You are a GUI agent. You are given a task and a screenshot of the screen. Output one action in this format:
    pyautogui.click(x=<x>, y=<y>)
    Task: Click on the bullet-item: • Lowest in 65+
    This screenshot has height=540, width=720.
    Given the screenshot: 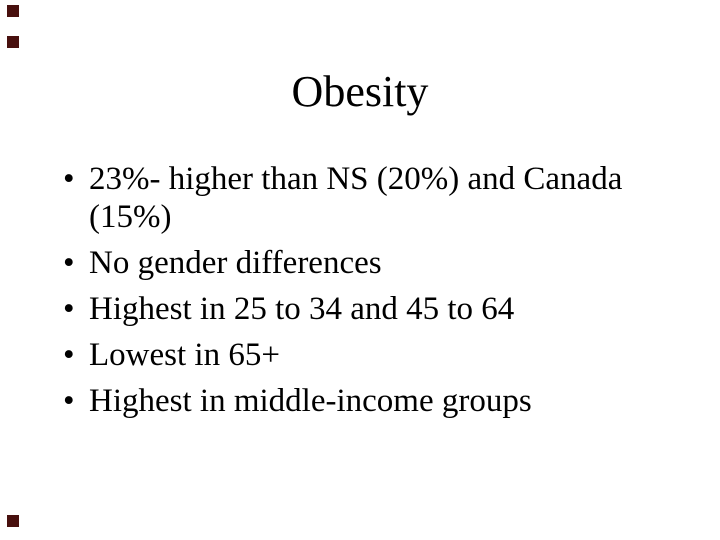 What is the action you would take?
    pyautogui.click(x=343, y=355)
    